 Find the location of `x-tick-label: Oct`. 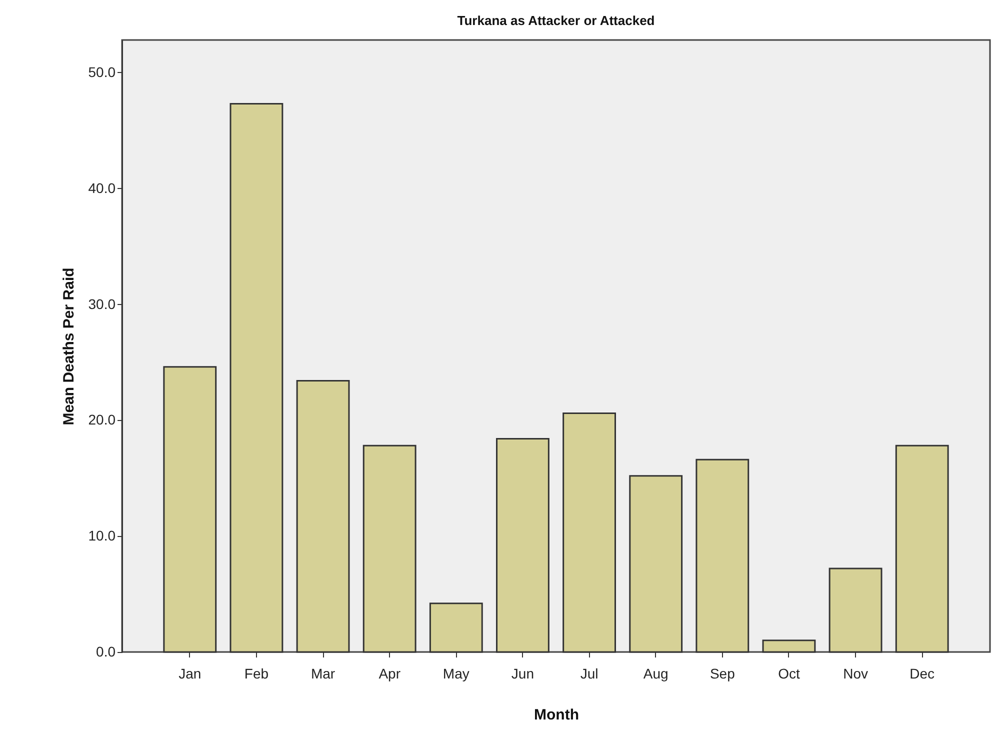

x-tick-label: Oct is located at coordinates (789, 674).